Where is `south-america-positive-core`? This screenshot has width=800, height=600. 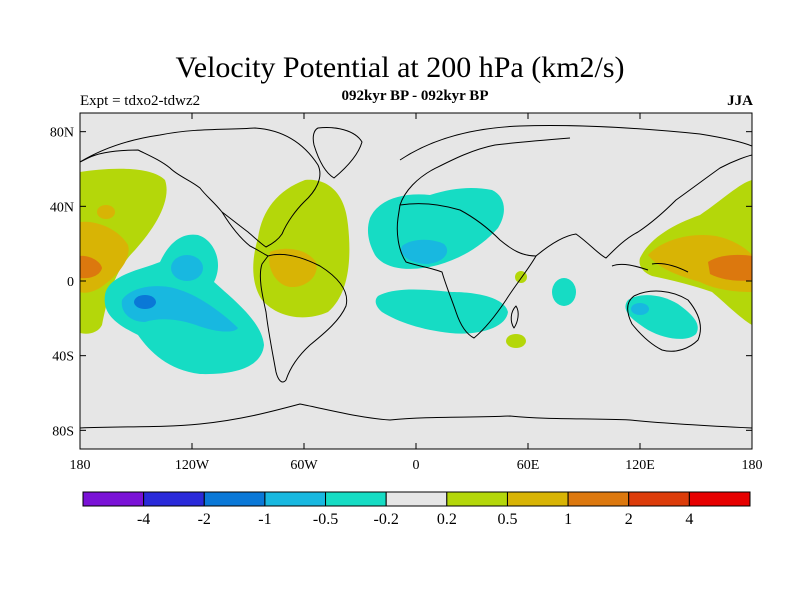
south-america-positive-core is located at coordinates (293, 268).